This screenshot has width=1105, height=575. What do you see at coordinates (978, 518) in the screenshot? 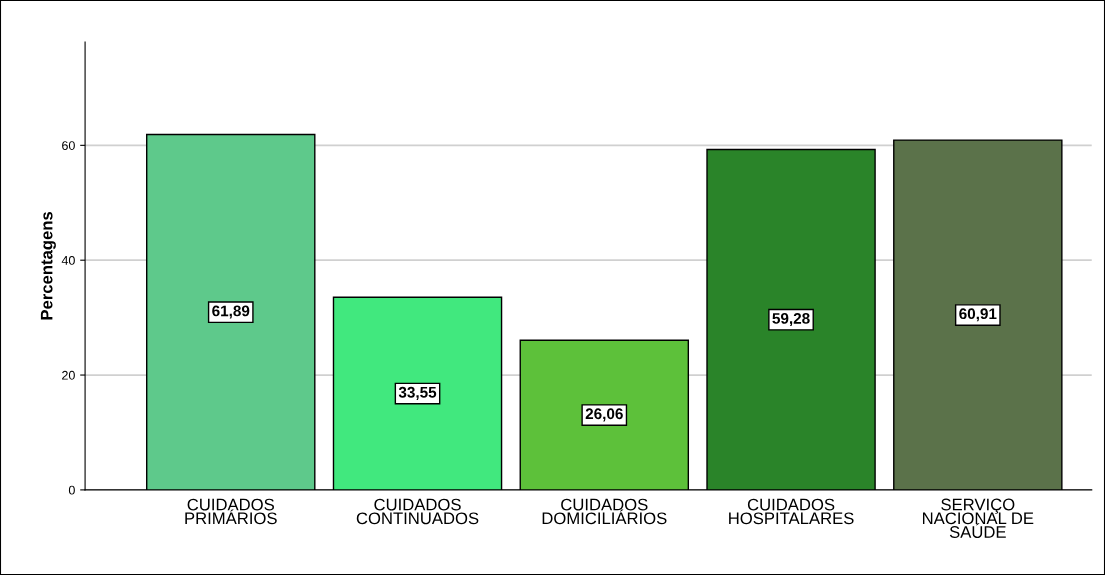
I see `x-tick-label: SERVIÇO NACIONAL DE SAÚDE` at bounding box center [978, 518].